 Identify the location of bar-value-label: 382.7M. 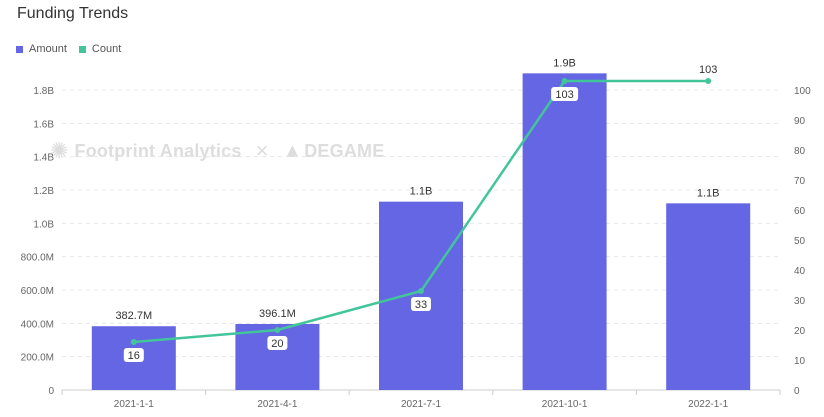
(133, 316).